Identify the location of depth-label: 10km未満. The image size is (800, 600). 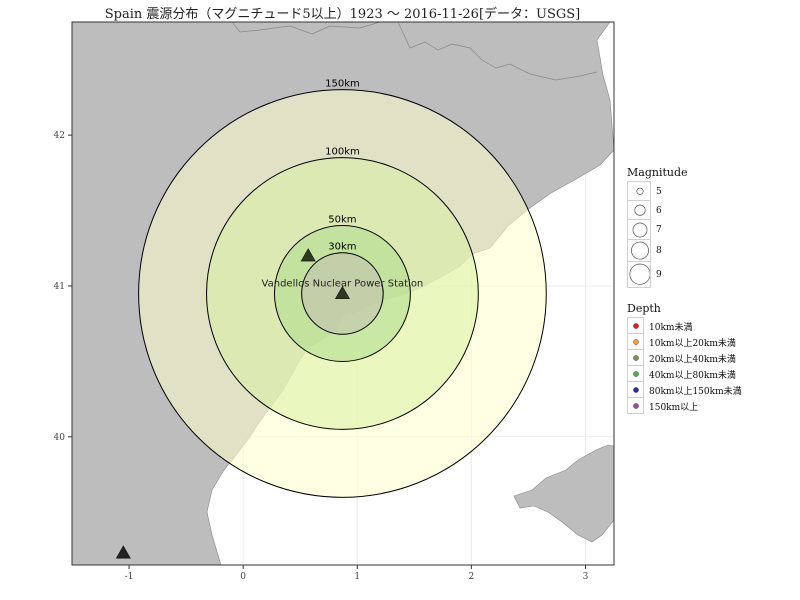
(671, 327).